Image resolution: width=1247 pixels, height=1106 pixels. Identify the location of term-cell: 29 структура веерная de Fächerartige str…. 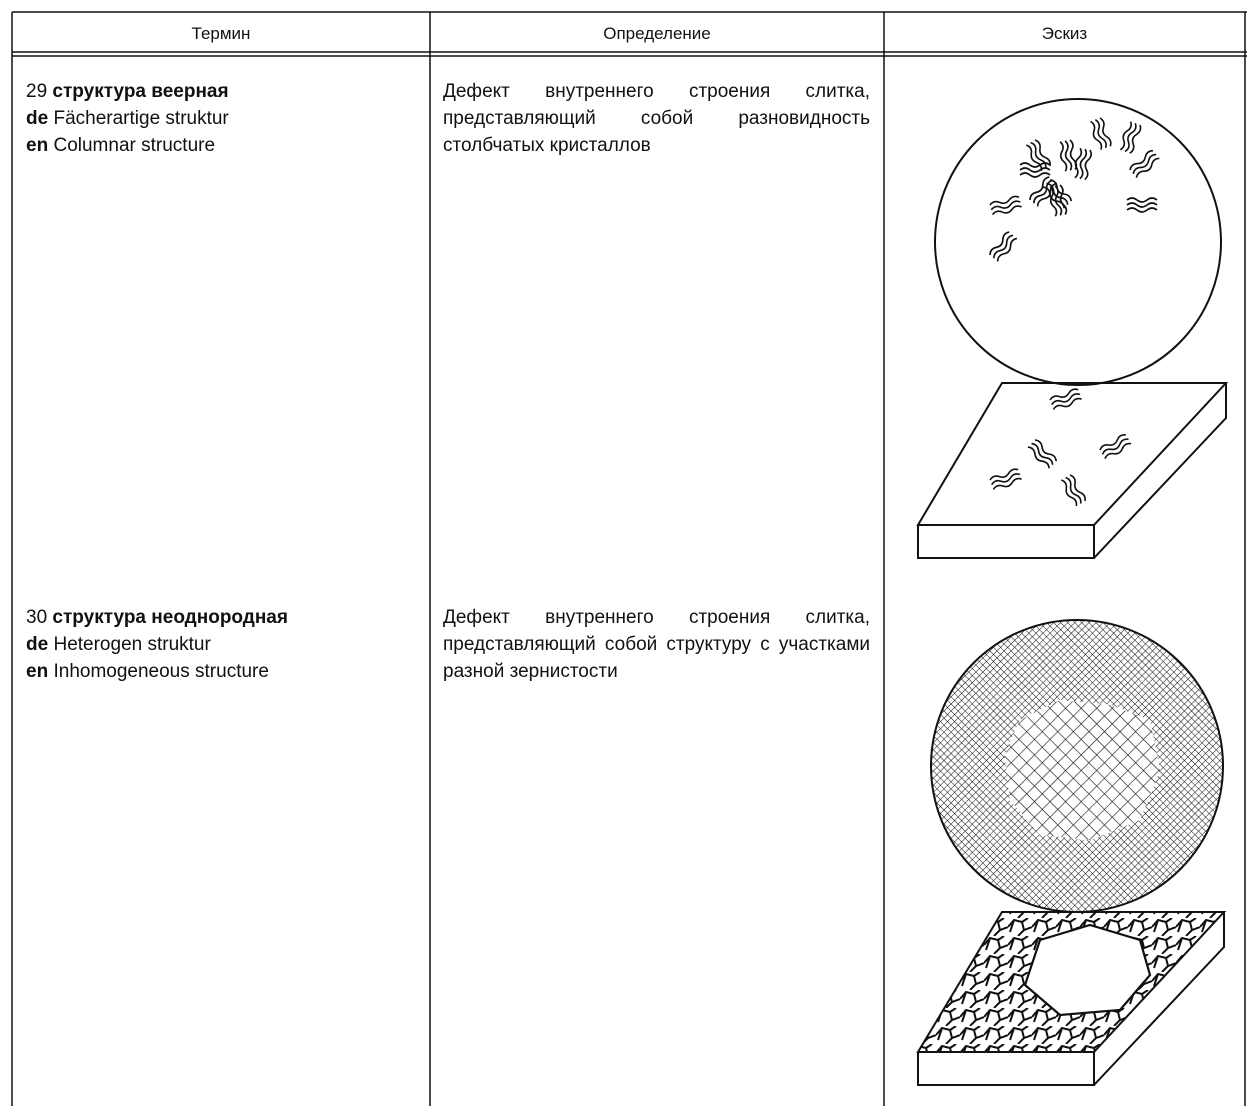
(127, 118).